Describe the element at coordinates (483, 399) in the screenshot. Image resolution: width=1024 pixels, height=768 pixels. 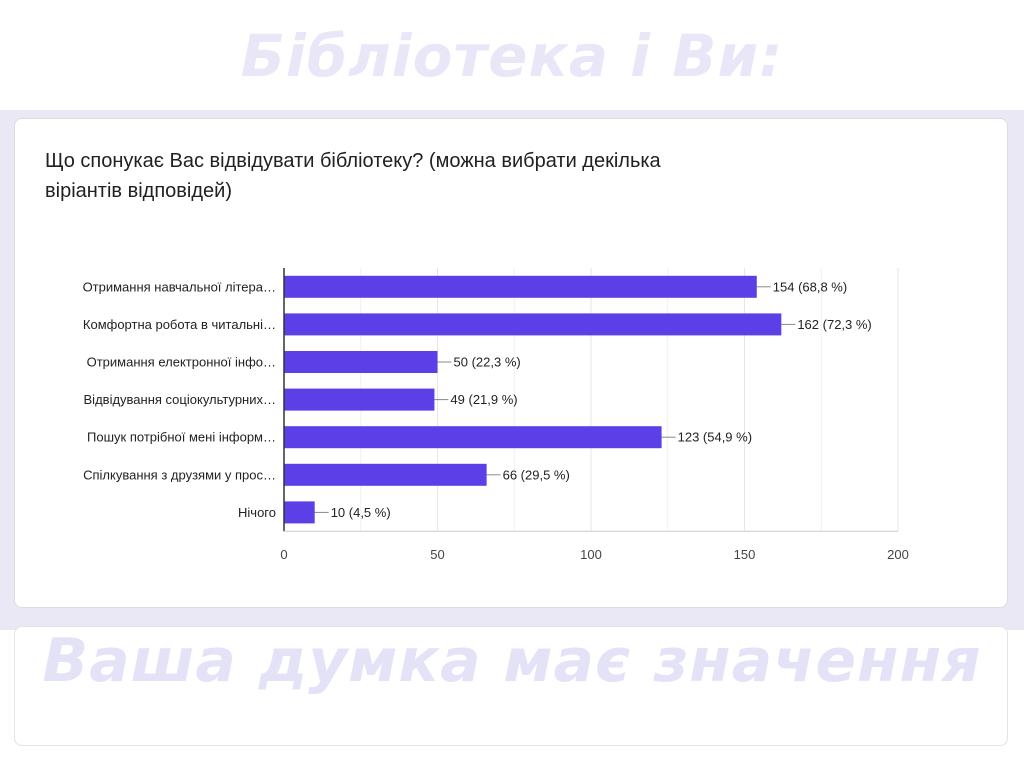
I see `data-label: 49 (21,9 %)` at that location.